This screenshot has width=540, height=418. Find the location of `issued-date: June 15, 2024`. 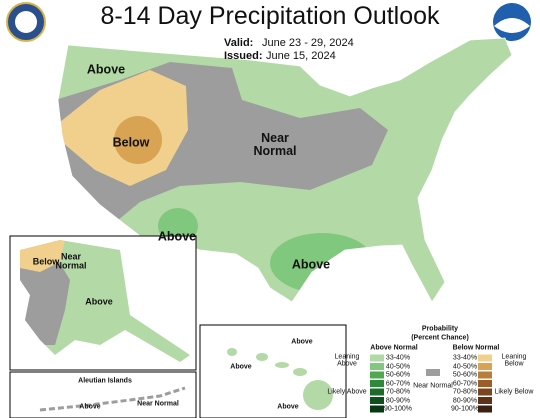

issued-date: June 15, 2024 is located at coordinates (301, 56).